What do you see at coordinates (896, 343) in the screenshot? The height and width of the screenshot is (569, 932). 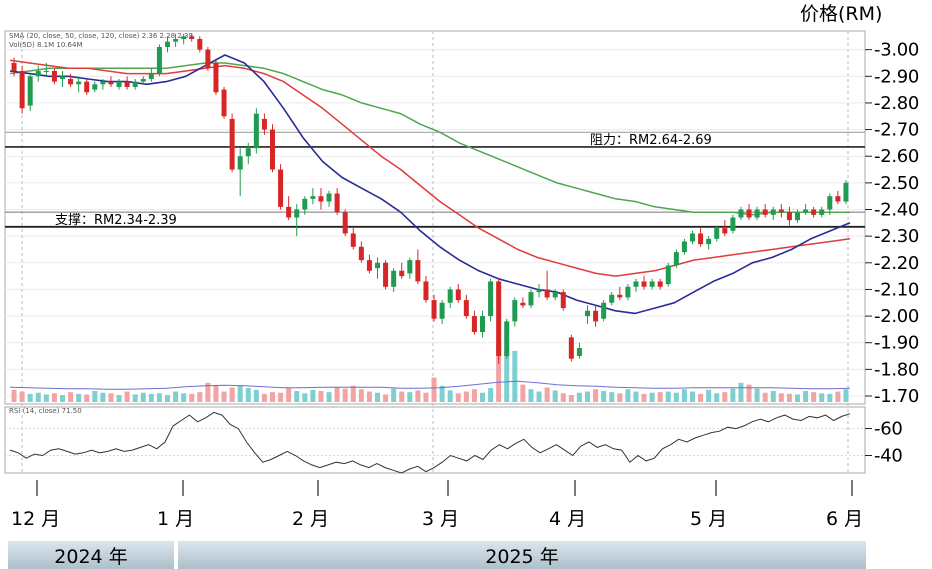 I see `ytick-label: -1.90` at bounding box center [896, 343].